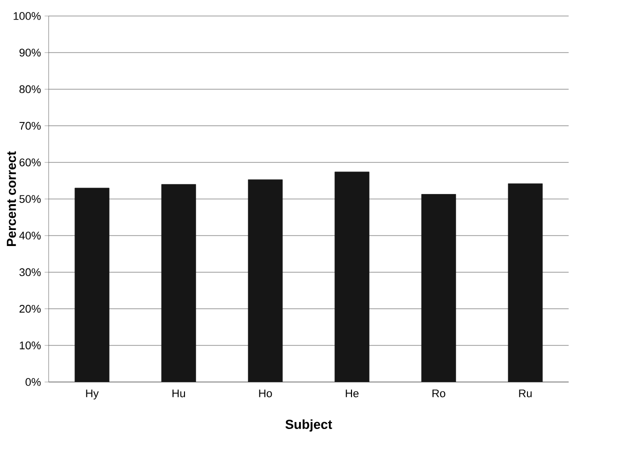 Image resolution: width=620 pixels, height=450 pixels. Describe the element at coordinates (11, 198) in the screenshot. I see `y-axis-title: Percent correct` at that location.